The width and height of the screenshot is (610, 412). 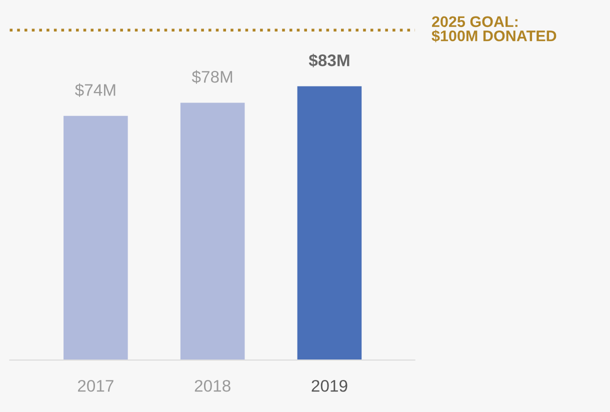 What do you see at coordinates (330, 386) in the screenshot?
I see `x-tick-label: 2019` at bounding box center [330, 386].